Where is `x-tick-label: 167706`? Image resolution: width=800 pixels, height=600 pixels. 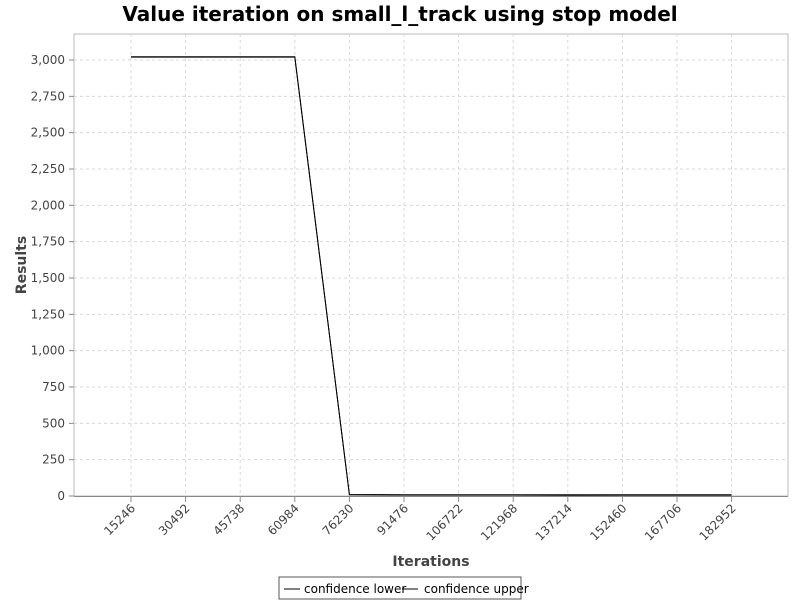
x-tick-label: 167706 is located at coordinates (663, 522).